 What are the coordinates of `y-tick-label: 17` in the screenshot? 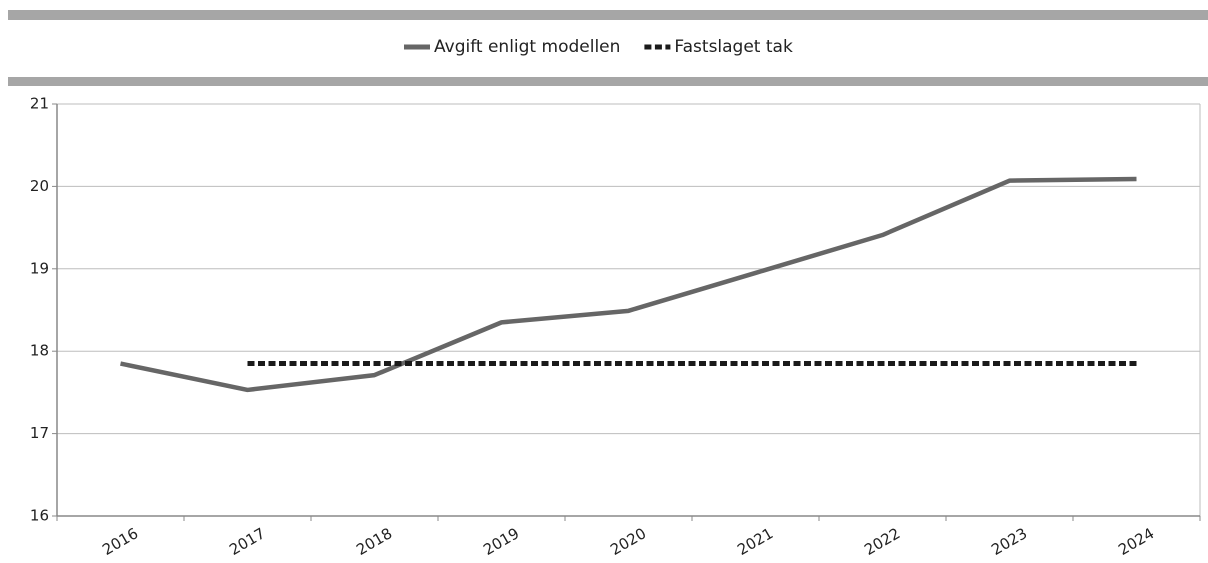 It's located at (39, 433).